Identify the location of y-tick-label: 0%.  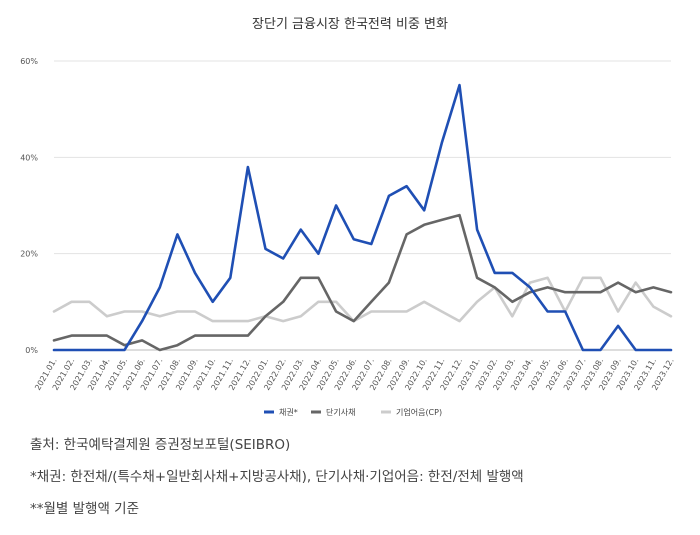
(31, 350).